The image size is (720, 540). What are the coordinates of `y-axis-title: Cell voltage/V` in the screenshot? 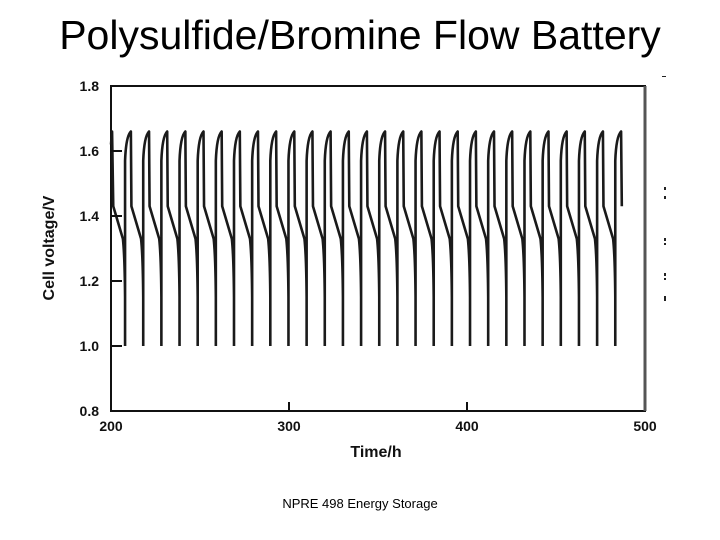 It's located at (49, 247).